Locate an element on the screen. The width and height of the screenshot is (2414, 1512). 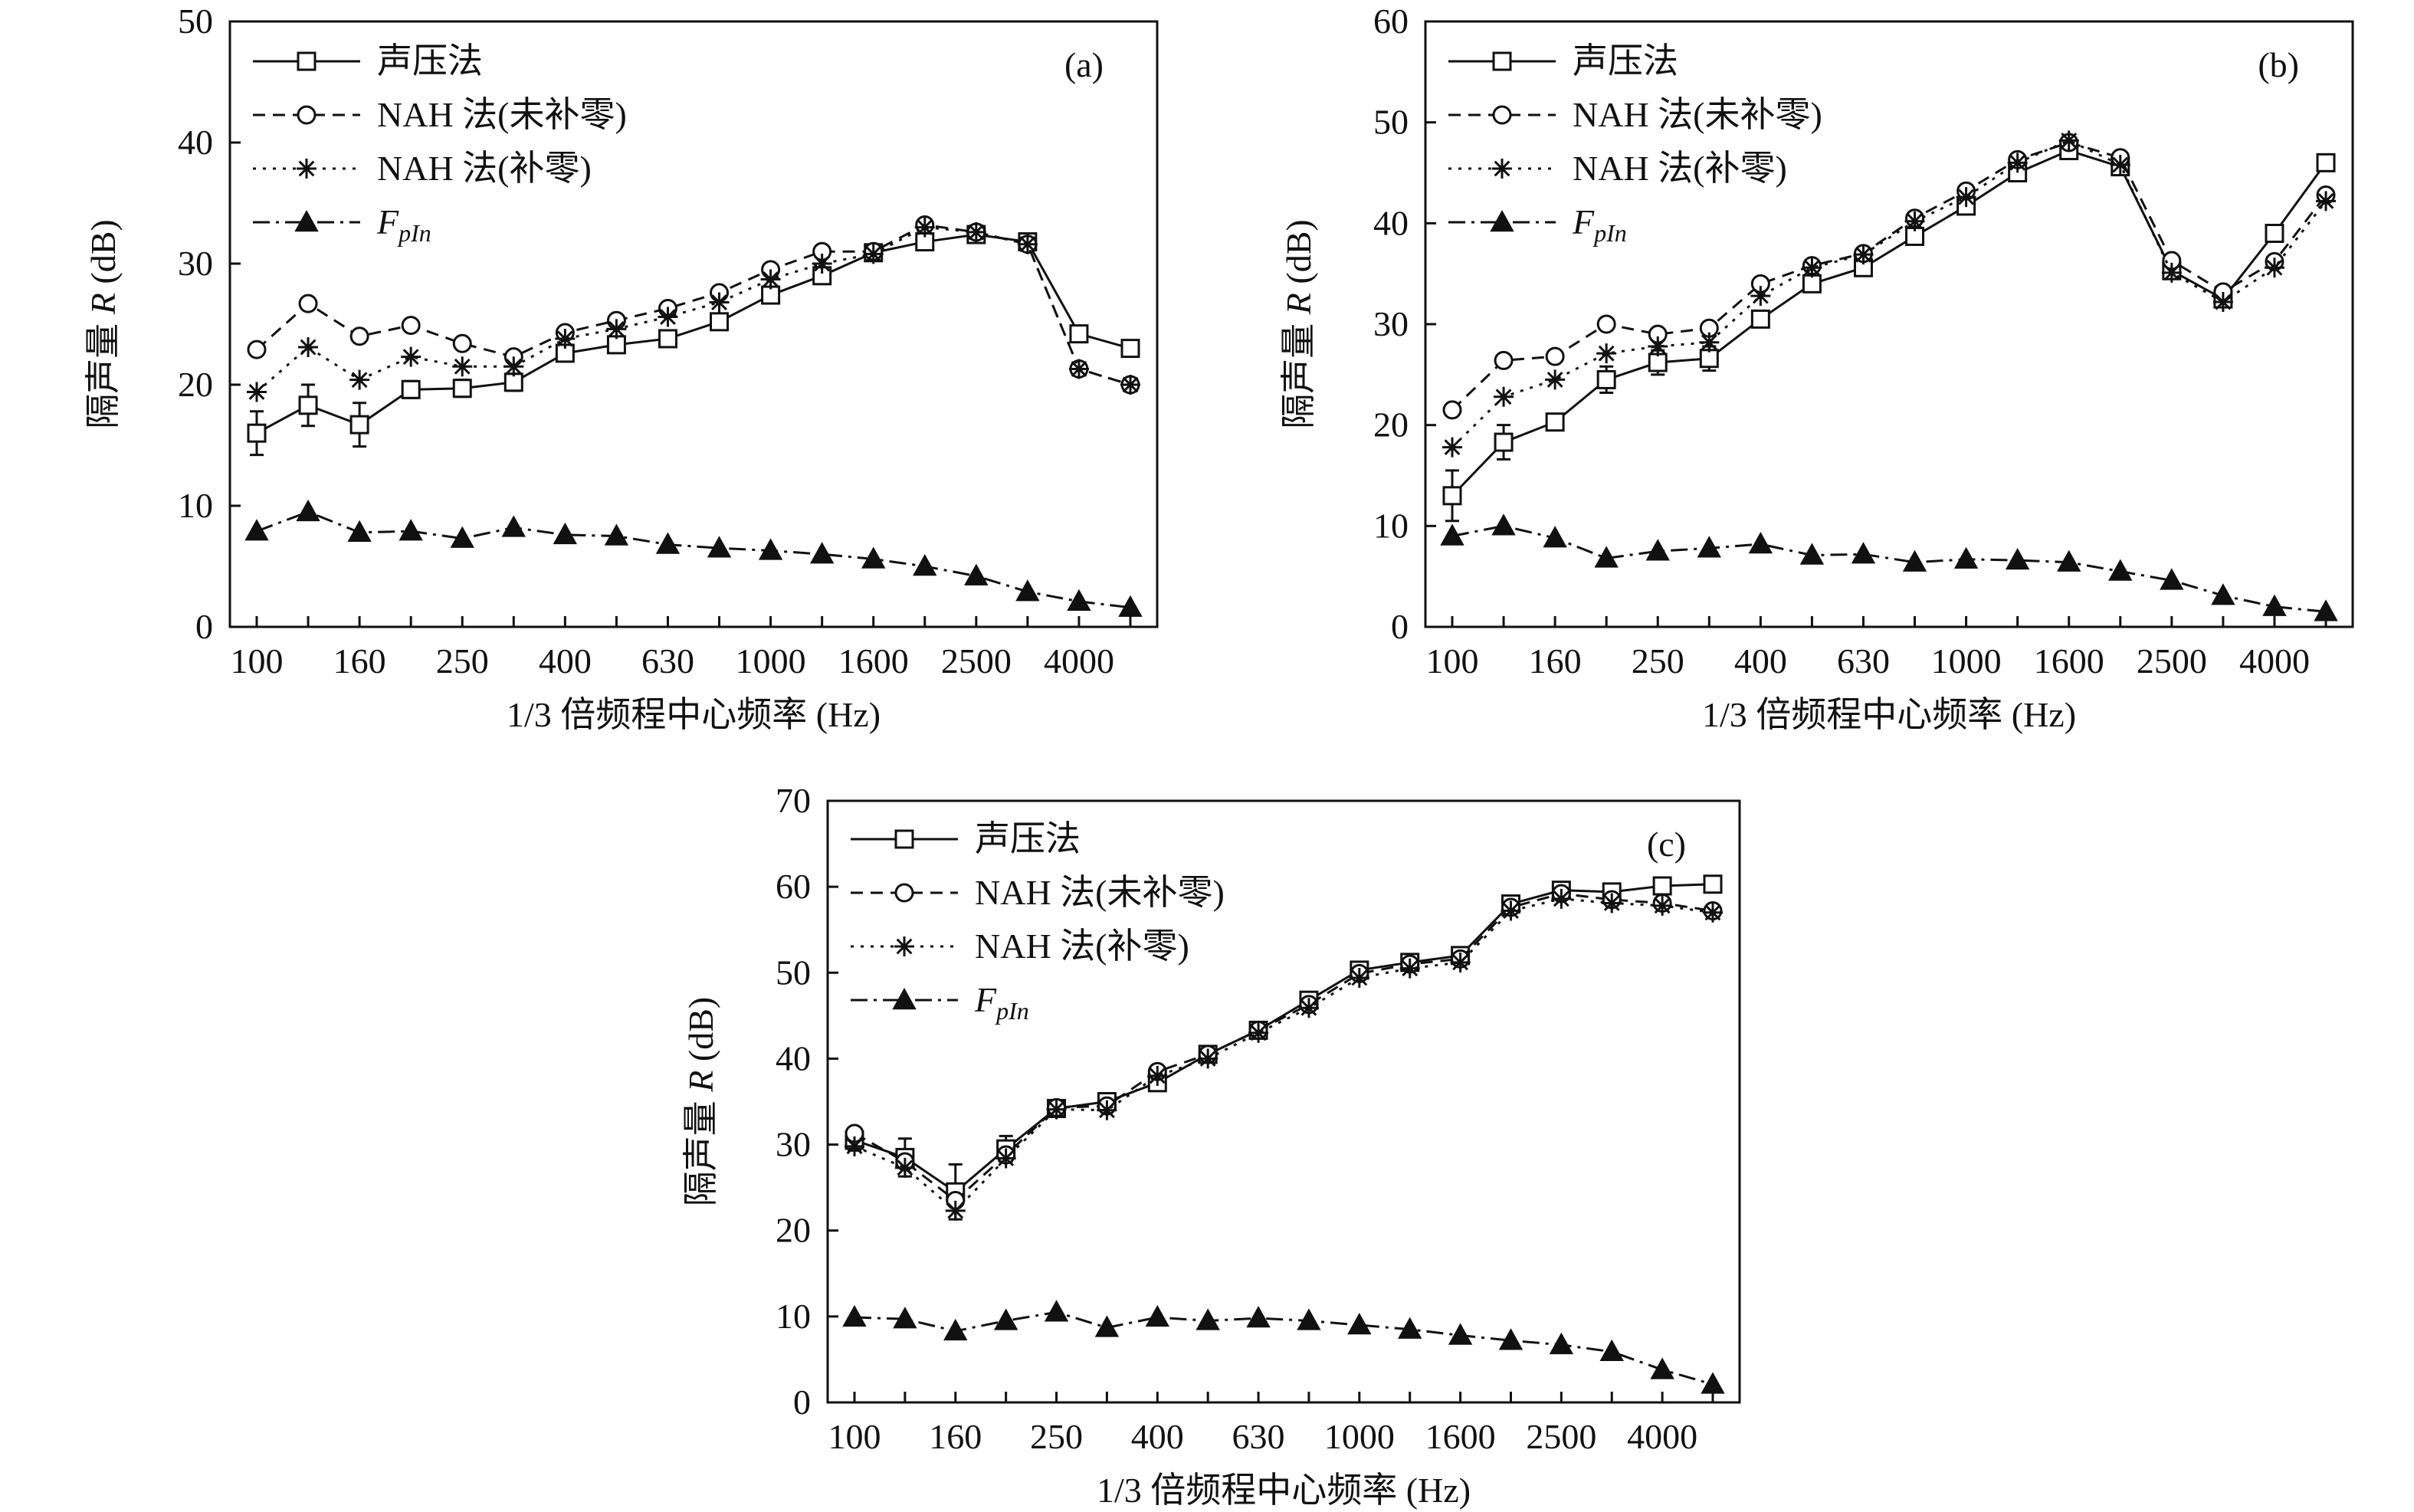
legend-label: FpIn is located at coordinates (404, 224).